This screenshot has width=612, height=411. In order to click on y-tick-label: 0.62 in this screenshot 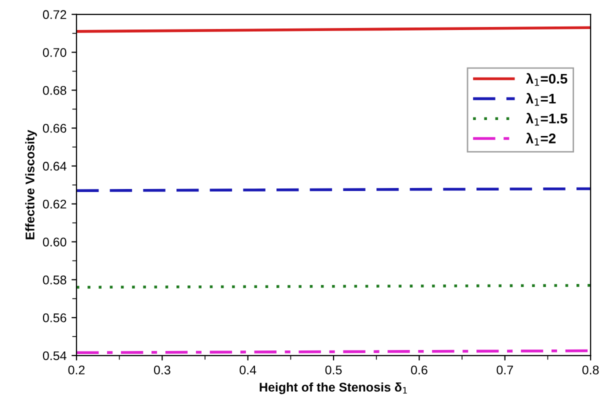, I will do `click(54, 204)`.